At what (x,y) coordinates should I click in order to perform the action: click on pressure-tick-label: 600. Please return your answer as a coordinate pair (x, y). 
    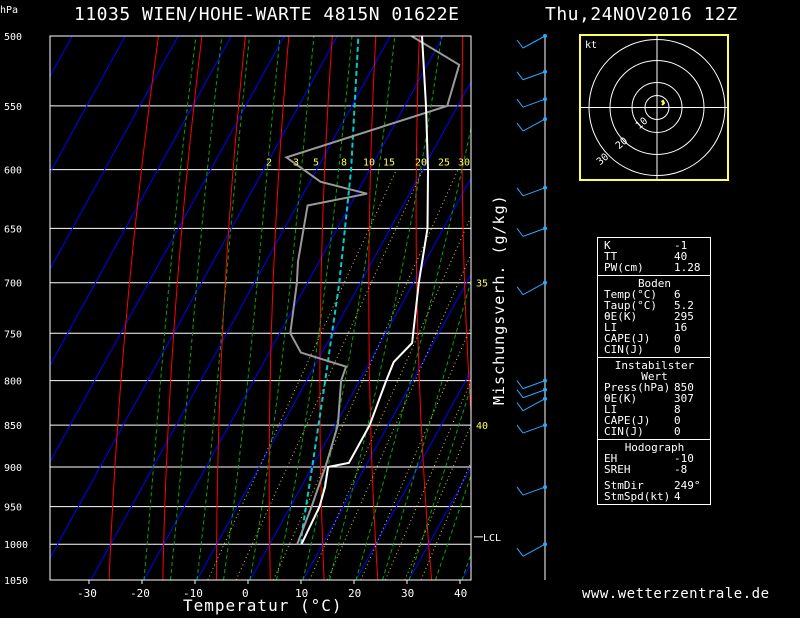
    Looking at the image, I should click on (13, 171).